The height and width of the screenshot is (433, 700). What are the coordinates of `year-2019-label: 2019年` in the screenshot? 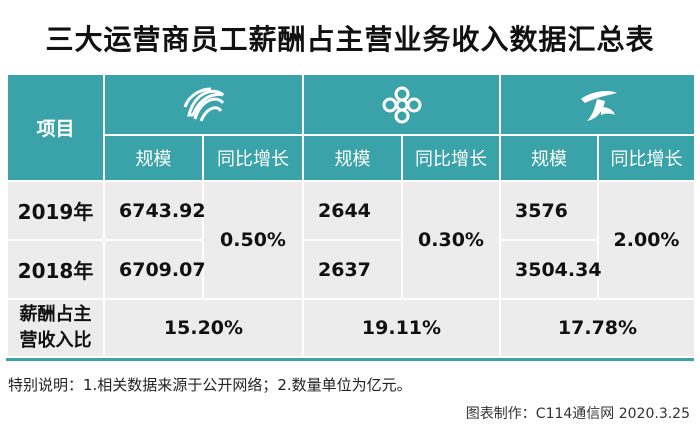 It's located at (55, 210).